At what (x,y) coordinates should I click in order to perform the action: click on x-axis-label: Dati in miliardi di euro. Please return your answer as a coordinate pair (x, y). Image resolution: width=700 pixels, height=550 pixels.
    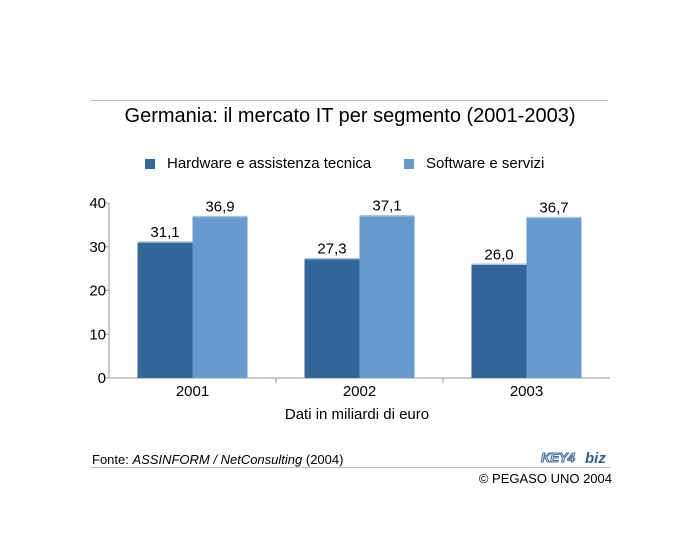
    Looking at the image, I should click on (357, 414).